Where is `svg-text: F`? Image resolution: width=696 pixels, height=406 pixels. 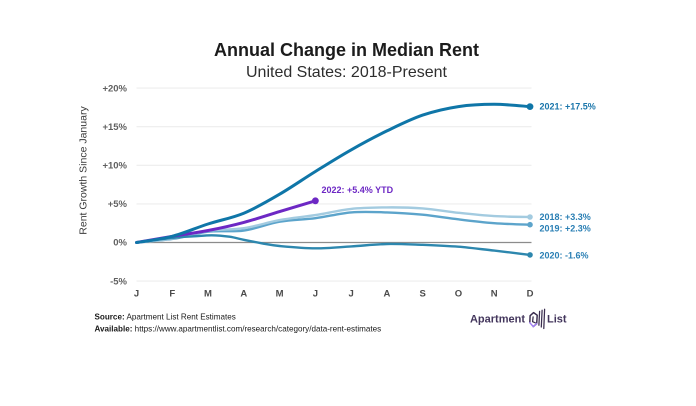 svg-text: F is located at coordinates (172, 294).